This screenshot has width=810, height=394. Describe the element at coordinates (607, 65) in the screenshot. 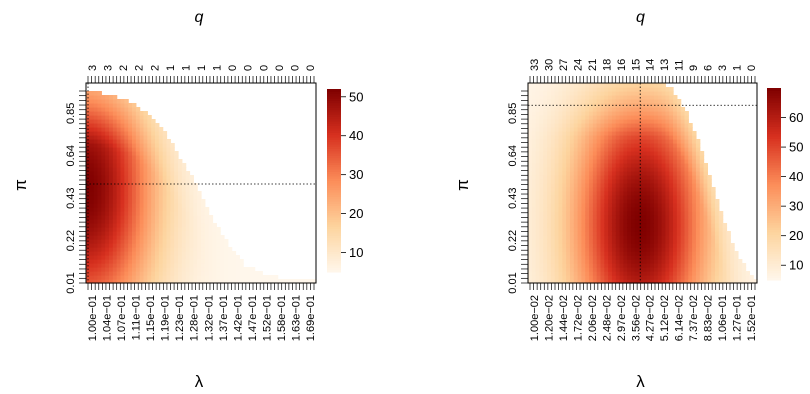

I see `top-tick-label: 18` at that location.